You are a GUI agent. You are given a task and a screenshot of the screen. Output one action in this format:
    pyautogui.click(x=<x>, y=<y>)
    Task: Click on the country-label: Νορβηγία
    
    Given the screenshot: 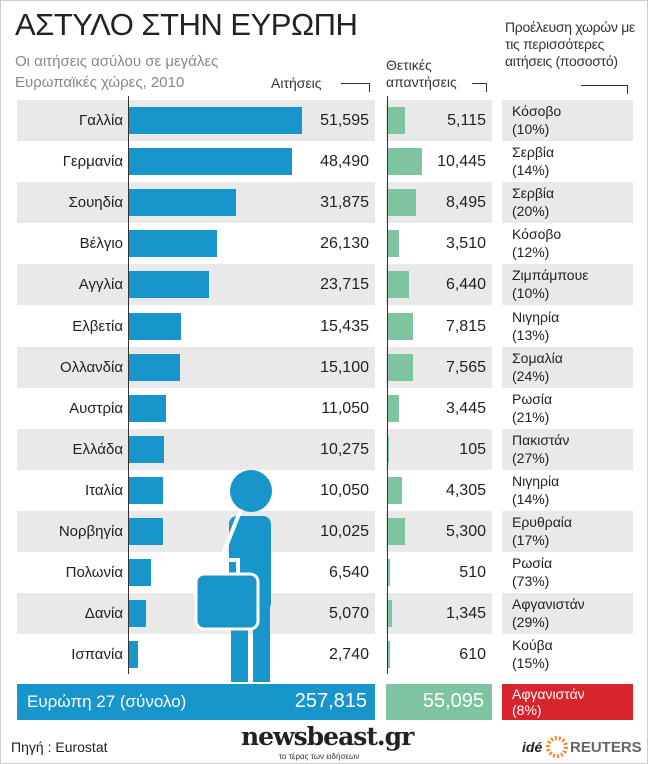 What is the action you would take?
    pyautogui.click(x=90, y=531)
    